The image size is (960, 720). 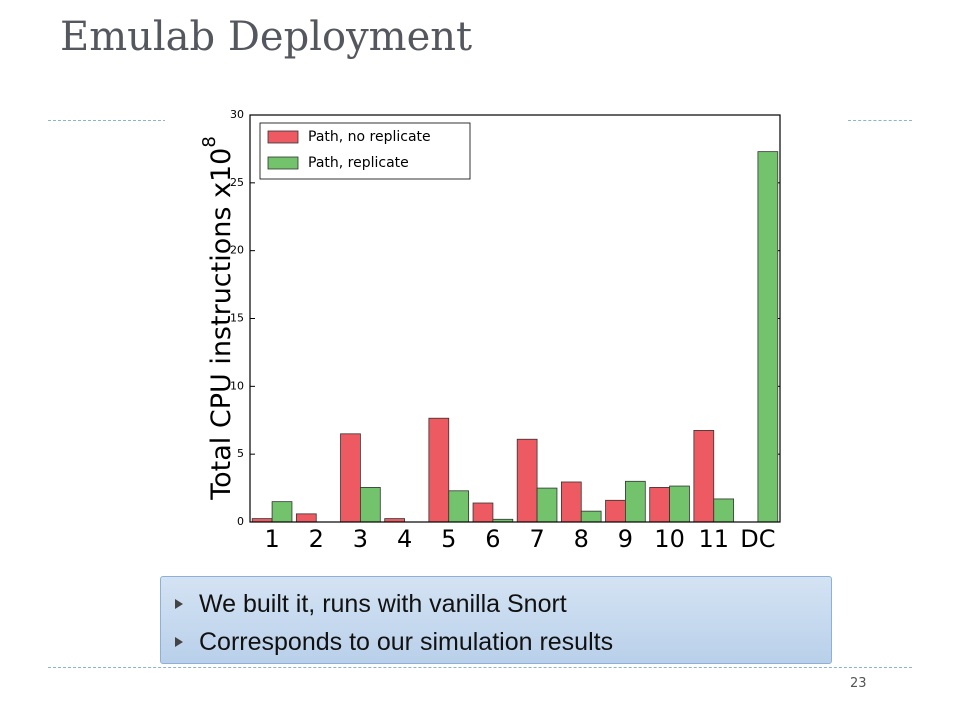 What do you see at coordinates (858, 683) in the screenshot?
I see `page-number: 23` at bounding box center [858, 683].